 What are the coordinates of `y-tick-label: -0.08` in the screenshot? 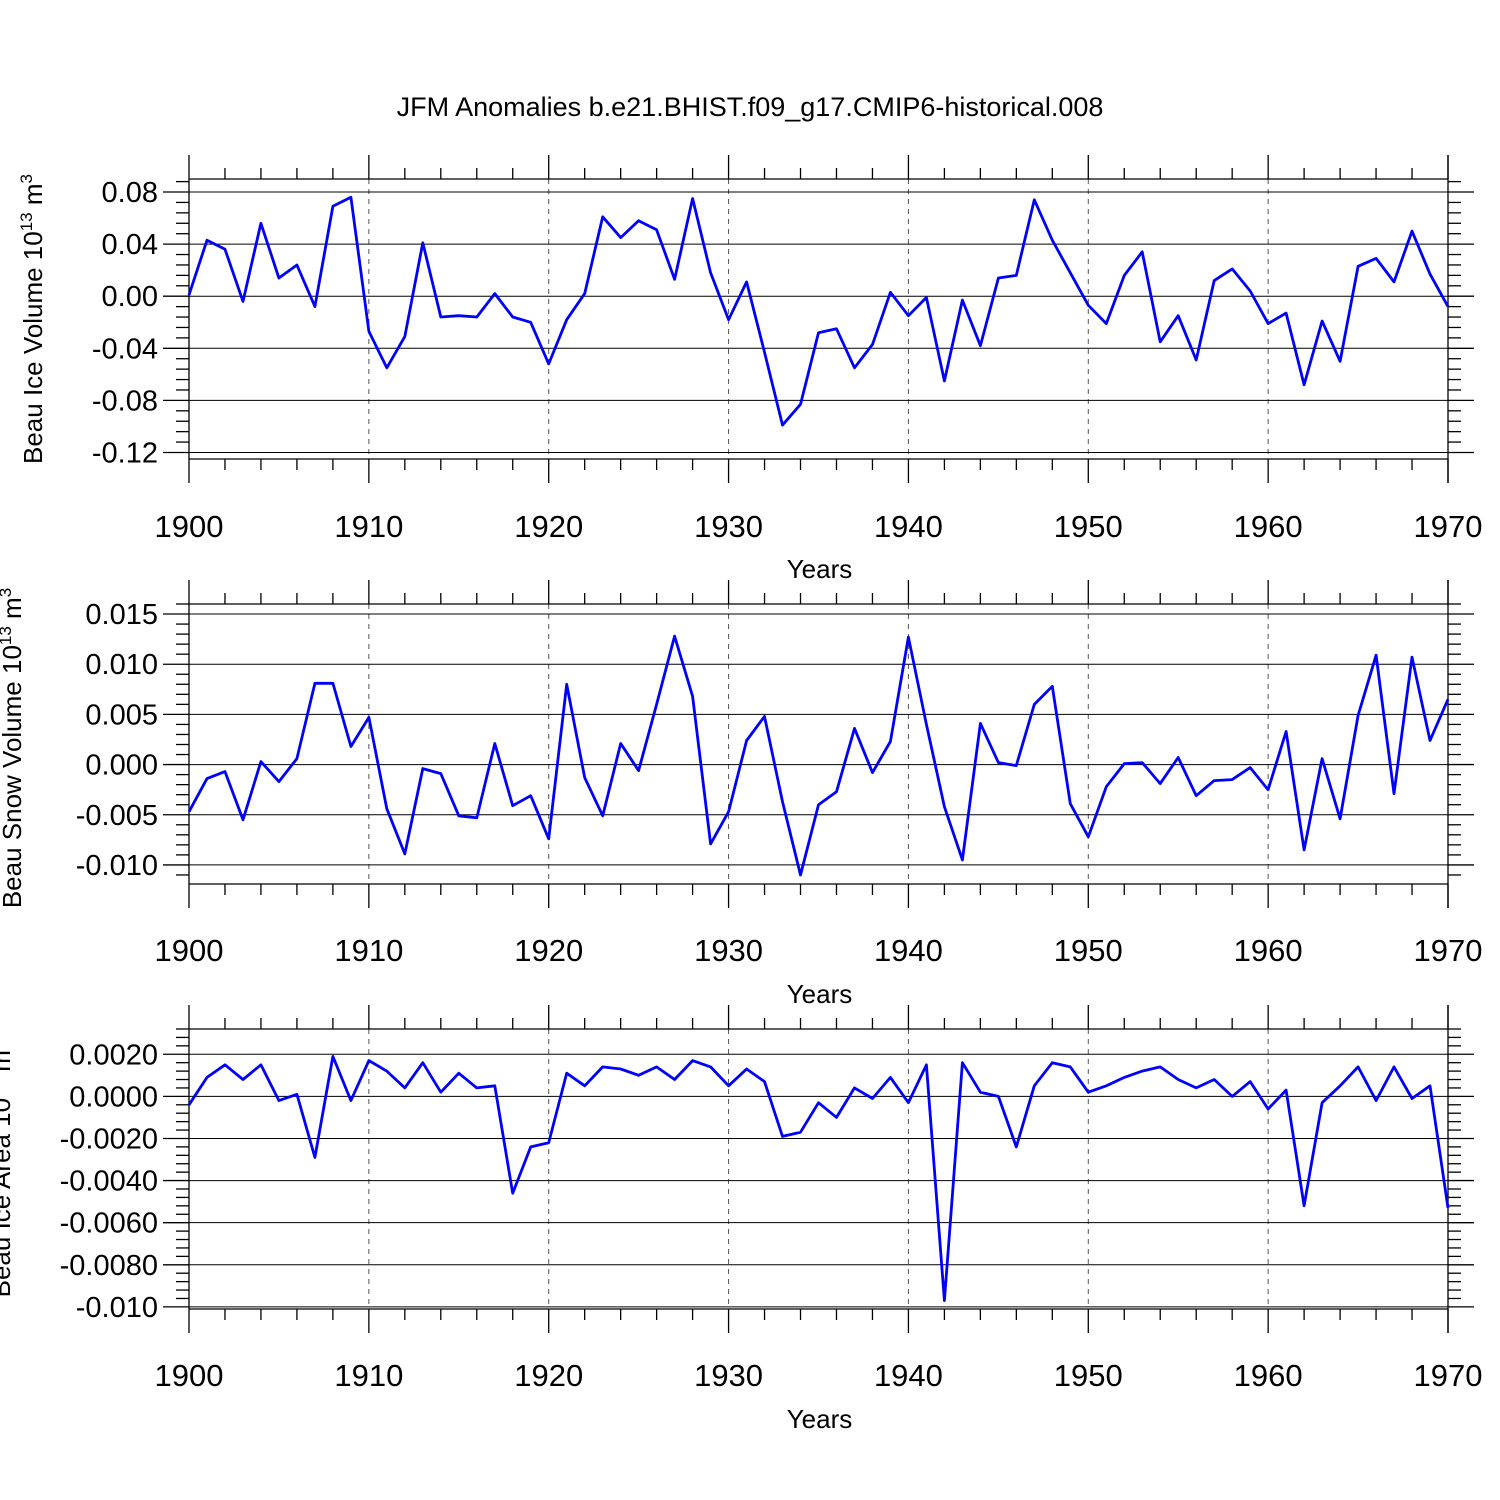 It's located at (125, 401).